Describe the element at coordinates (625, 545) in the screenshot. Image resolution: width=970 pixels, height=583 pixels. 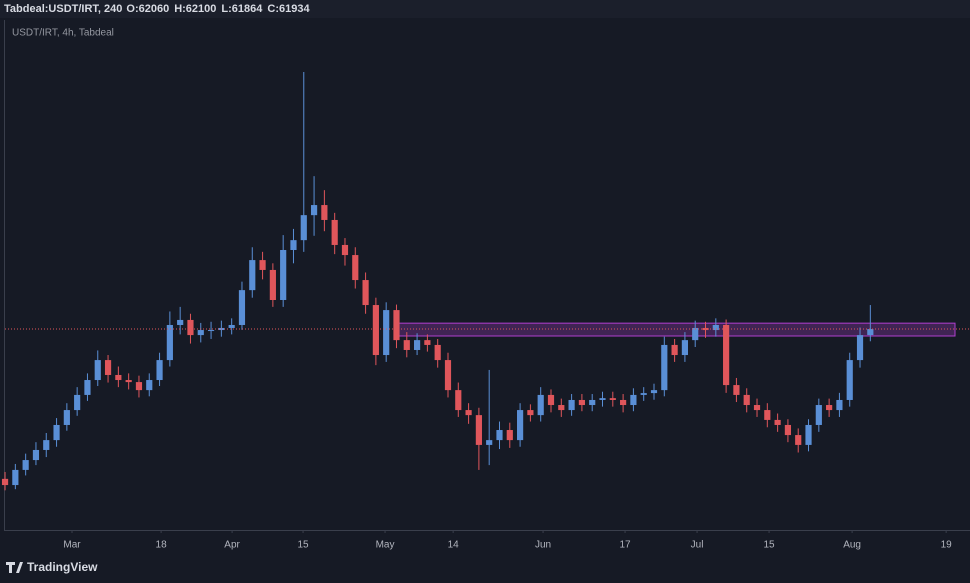
I see `x-tick-label: 17` at that location.